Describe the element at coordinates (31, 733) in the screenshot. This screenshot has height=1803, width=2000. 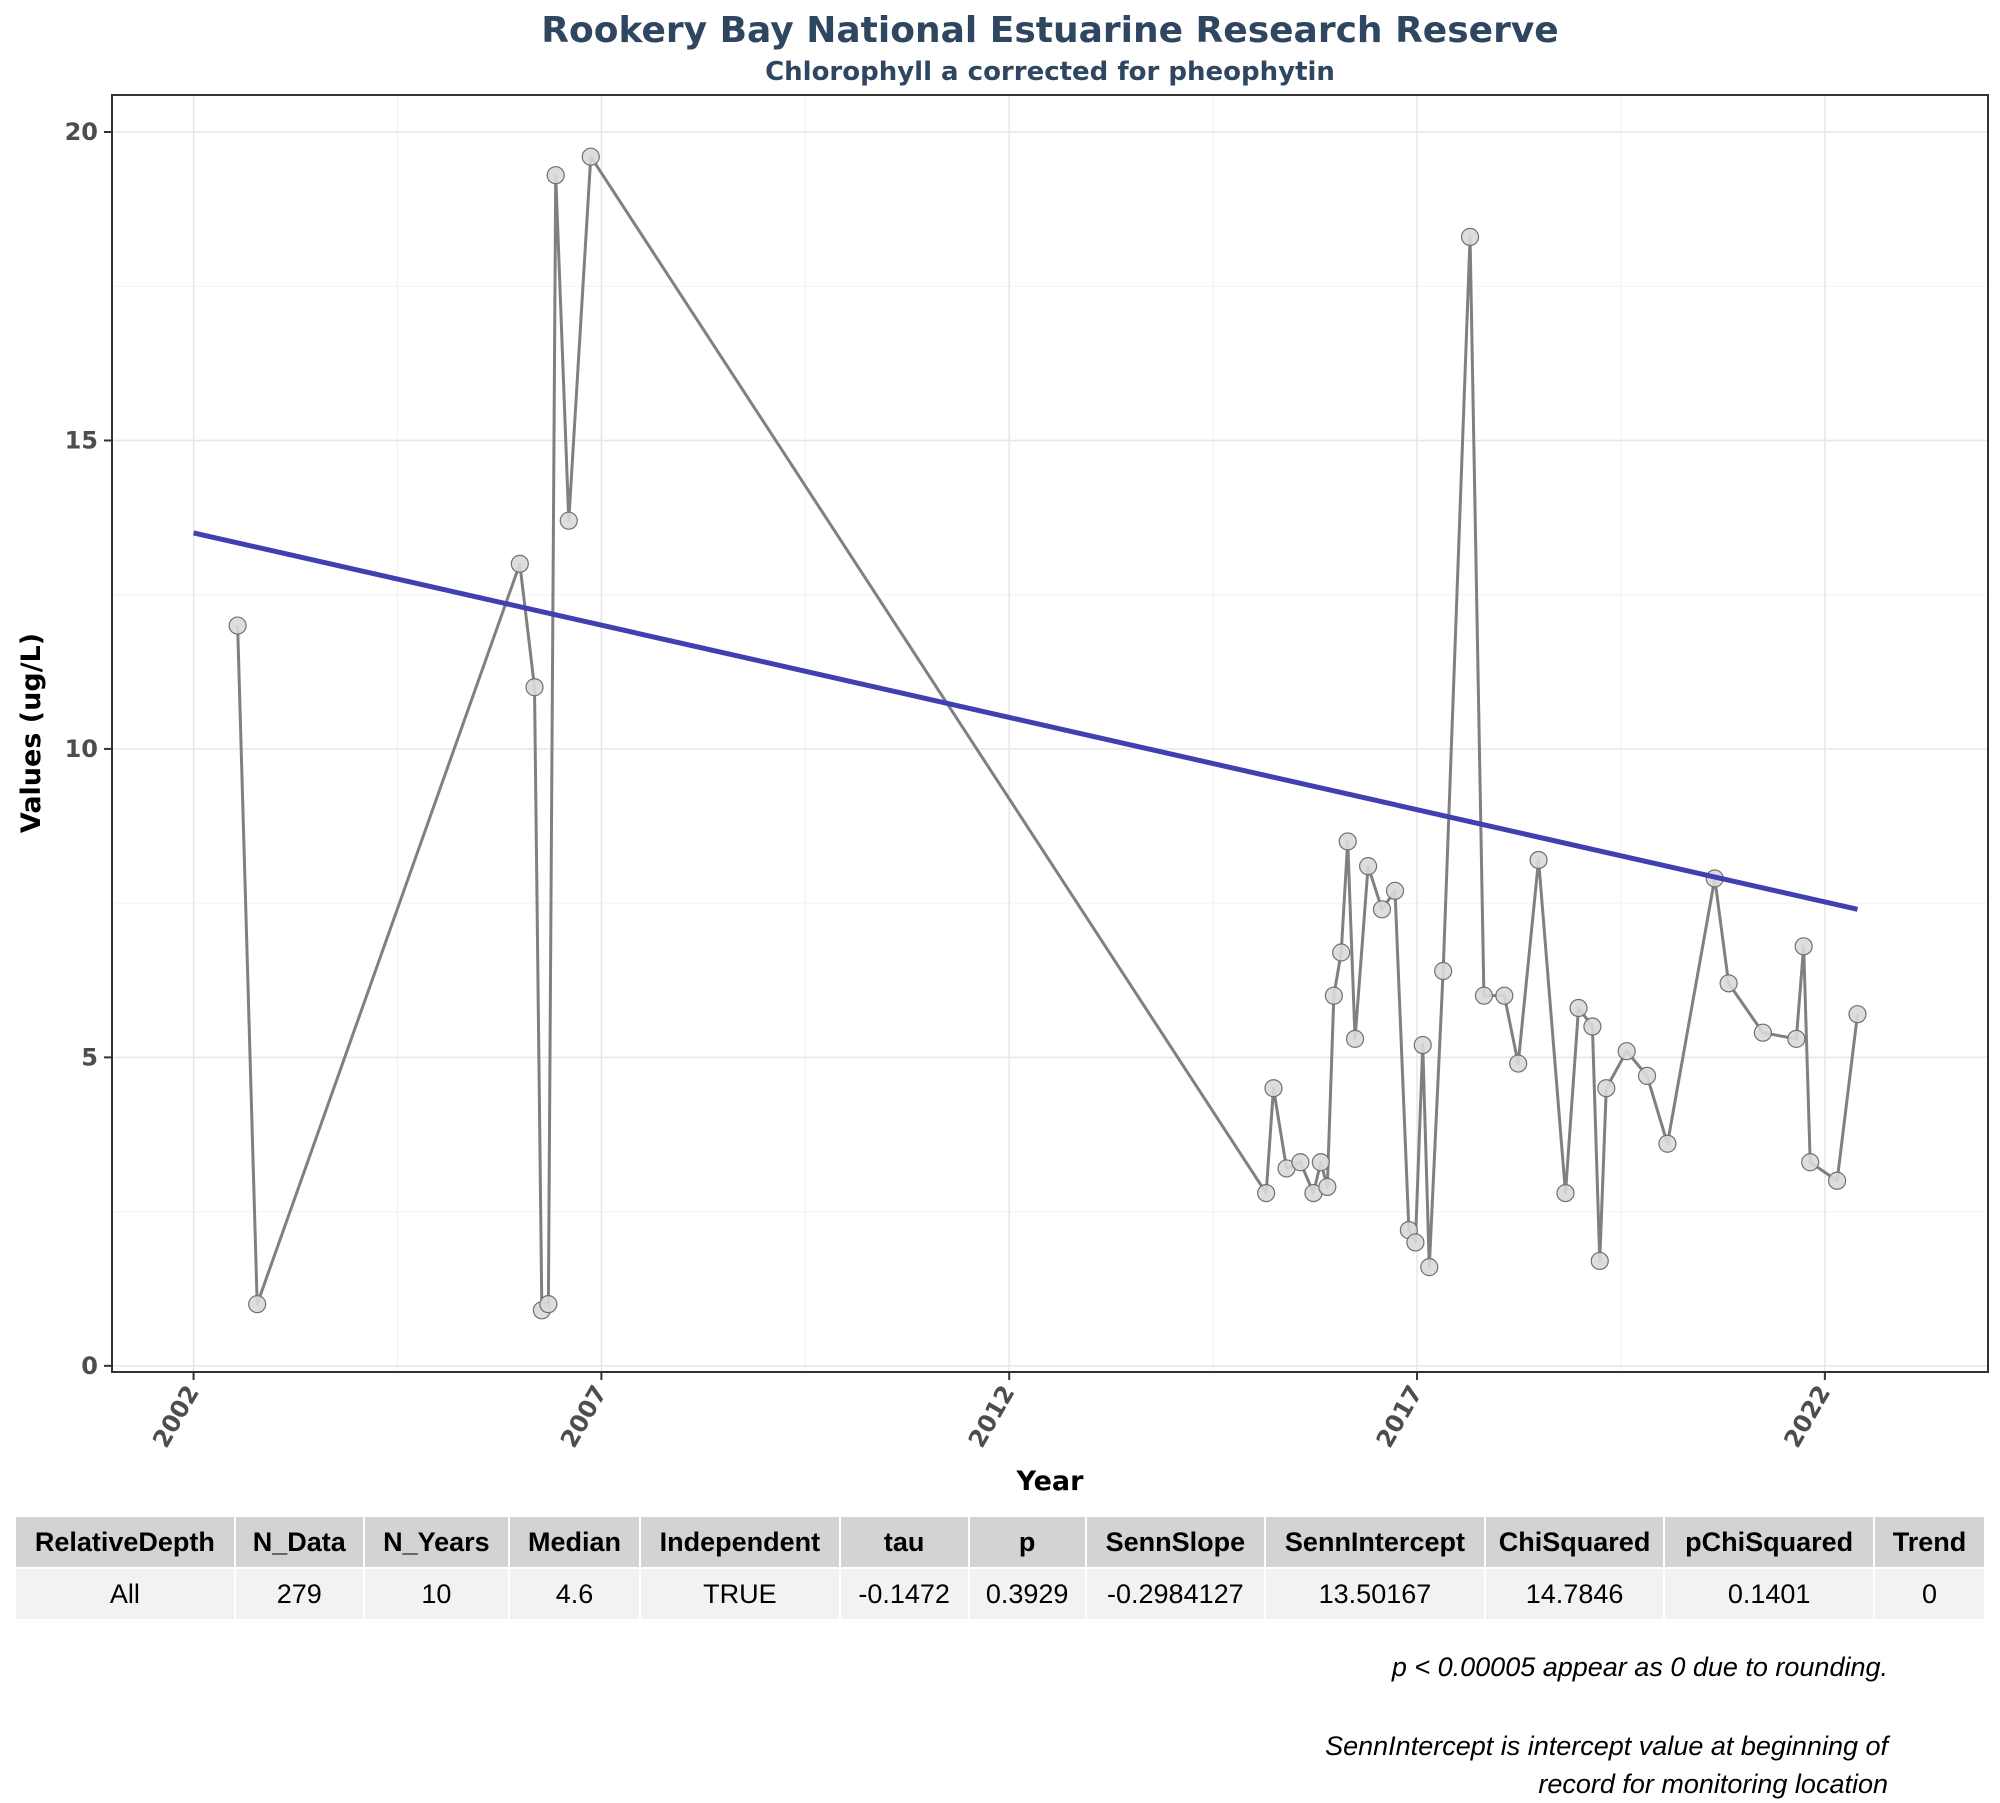
I see `y-axis-title: Values (ug/L)` at that location.